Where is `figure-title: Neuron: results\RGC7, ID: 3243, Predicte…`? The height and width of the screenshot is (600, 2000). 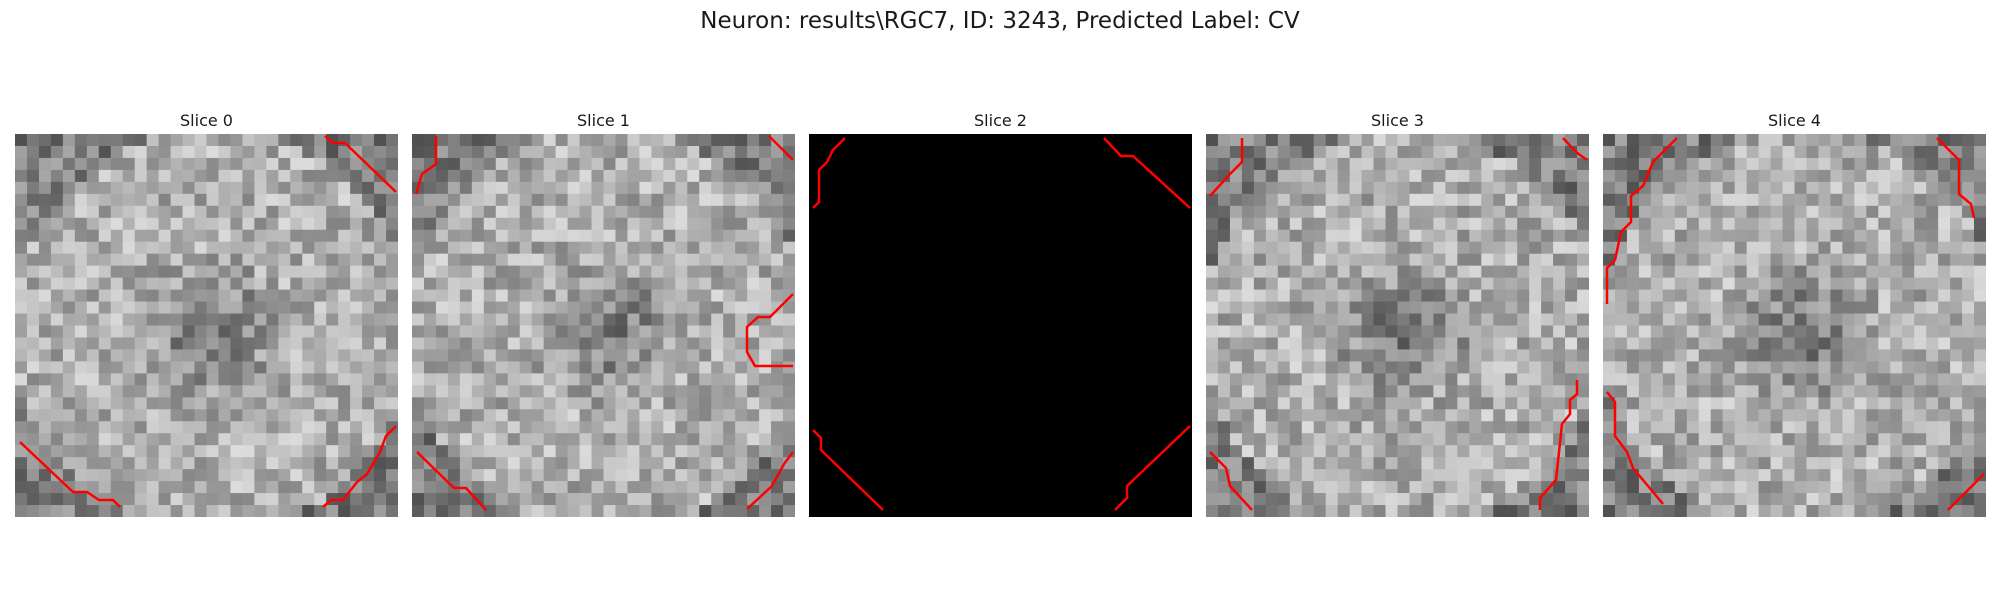
figure-title: Neuron: results\RGC7, ID: 3243, Predicte… is located at coordinates (1000, 21).